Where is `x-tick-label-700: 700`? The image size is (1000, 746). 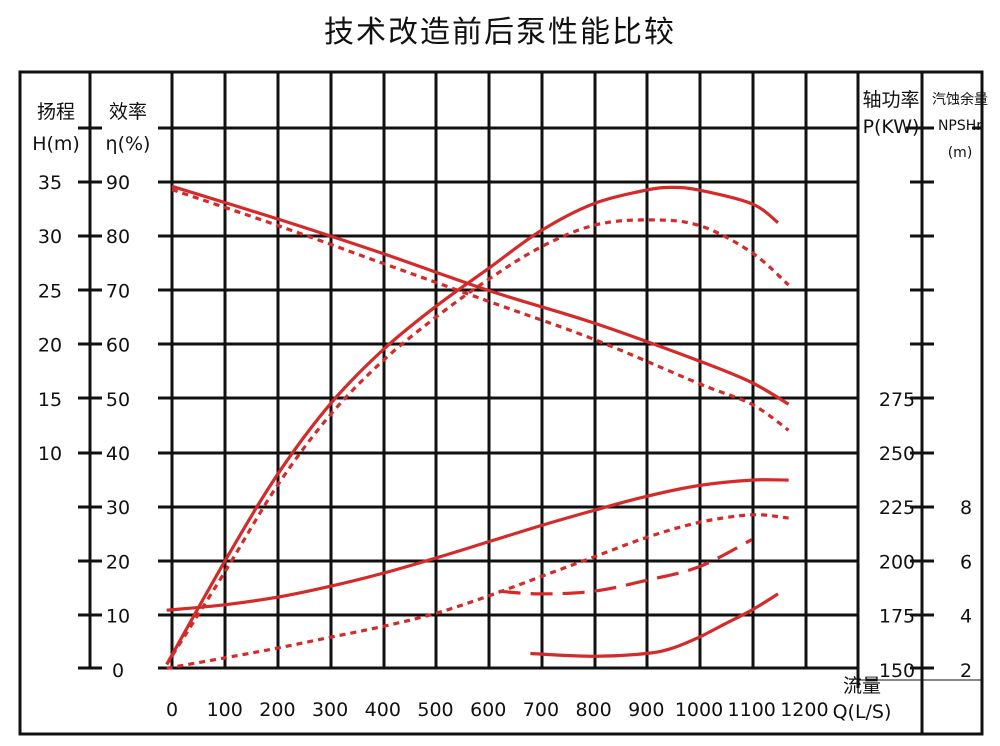 x-tick-label-700: 700 is located at coordinates (541, 710).